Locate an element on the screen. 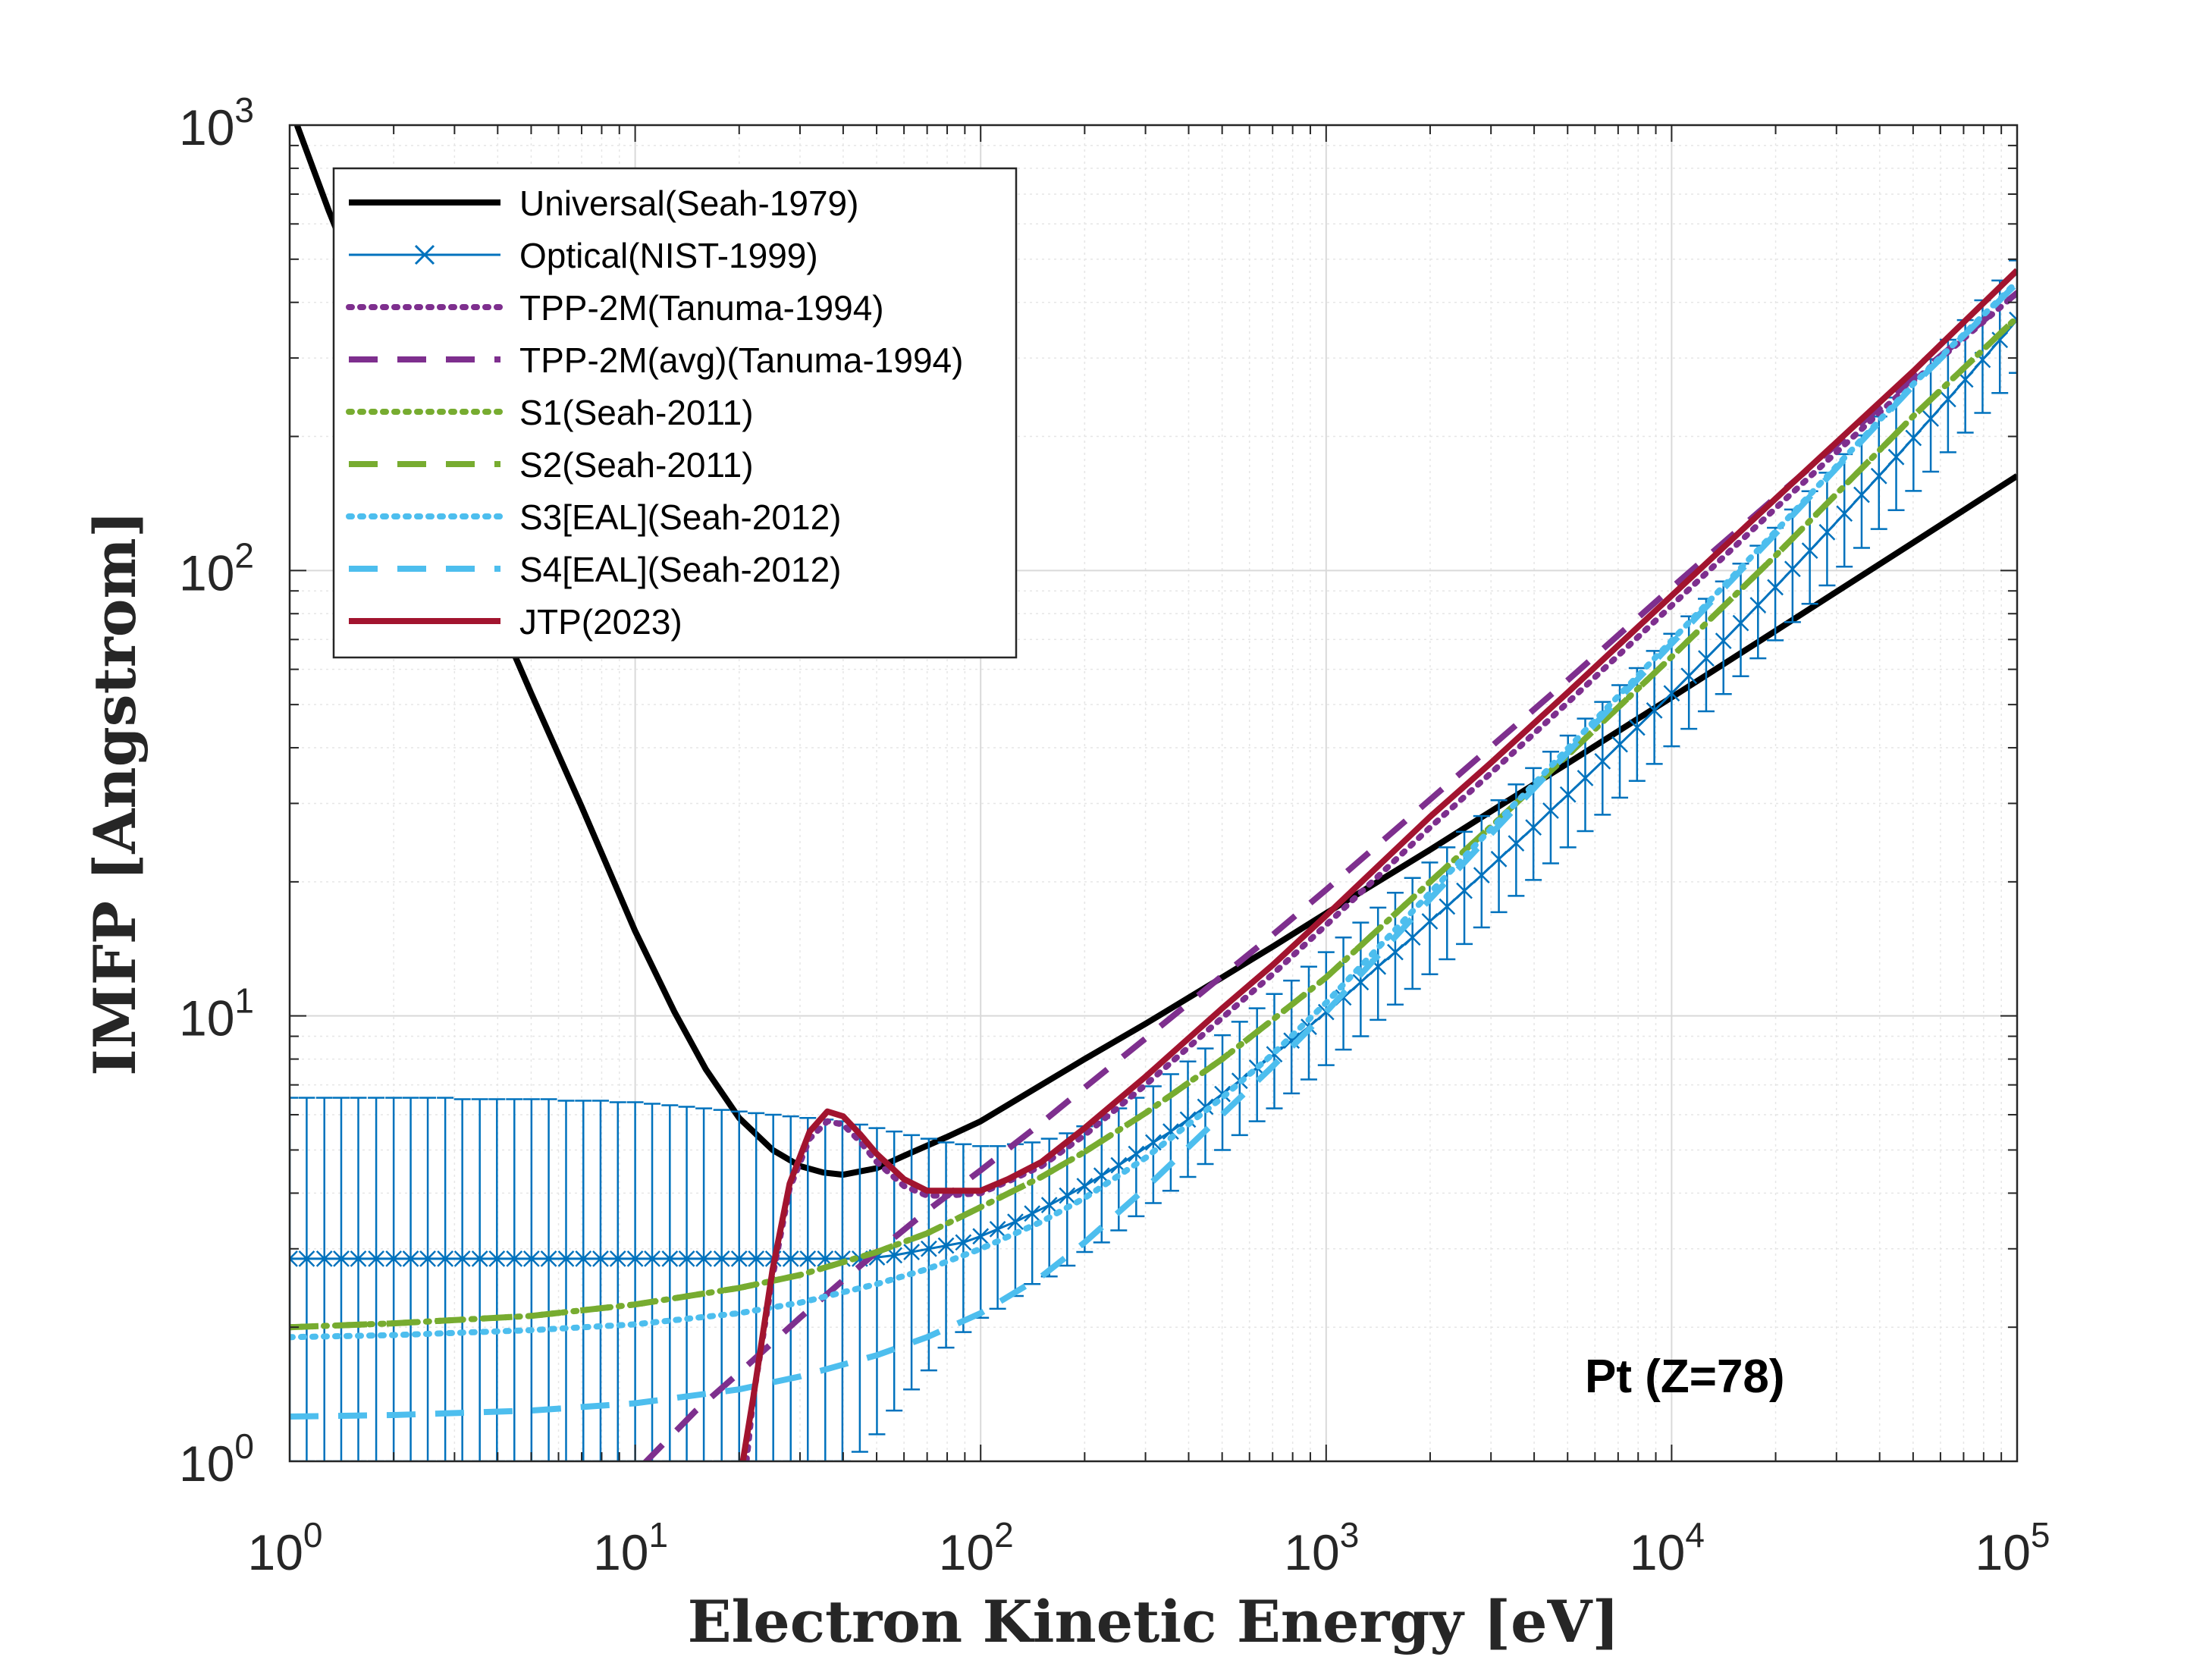  legend-entry: S3[EAL](Seah-2012) is located at coordinates (594, 517).